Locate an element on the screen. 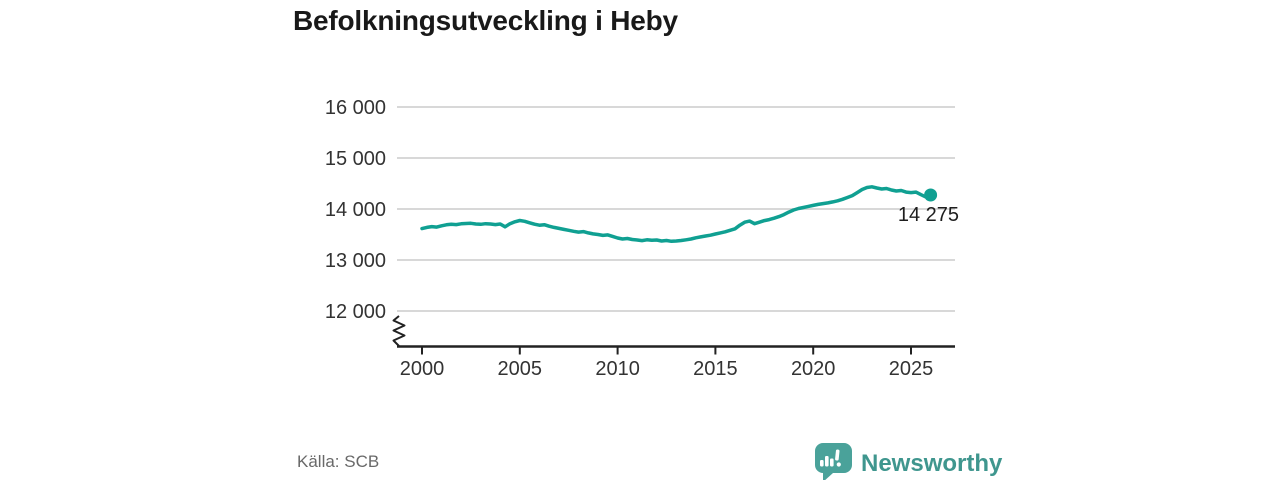 The image size is (1280, 480). y-axis-tick-label: 14 000 is located at coordinates (355, 210).